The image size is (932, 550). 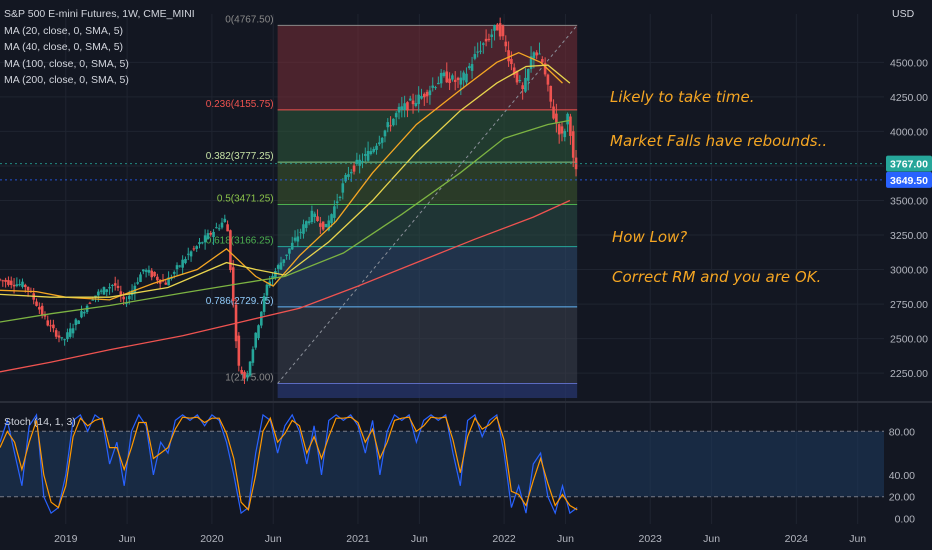 What do you see at coordinates (66, 63) in the screenshot?
I see `legend-ma100: MA (100, close, 0, SMA, 5)` at bounding box center [66, 63].